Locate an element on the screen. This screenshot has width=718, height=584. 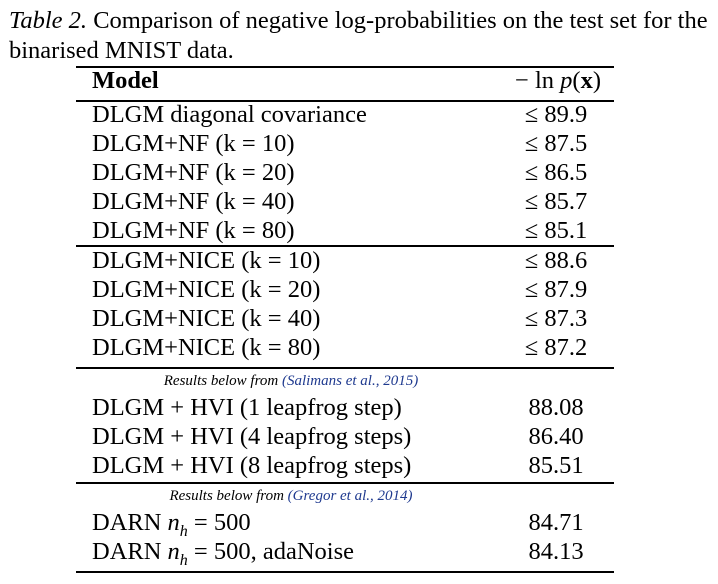
table-row: DLGM+NICE (k = 40) ≤ 87.3 is located at coordinates (347, 318).